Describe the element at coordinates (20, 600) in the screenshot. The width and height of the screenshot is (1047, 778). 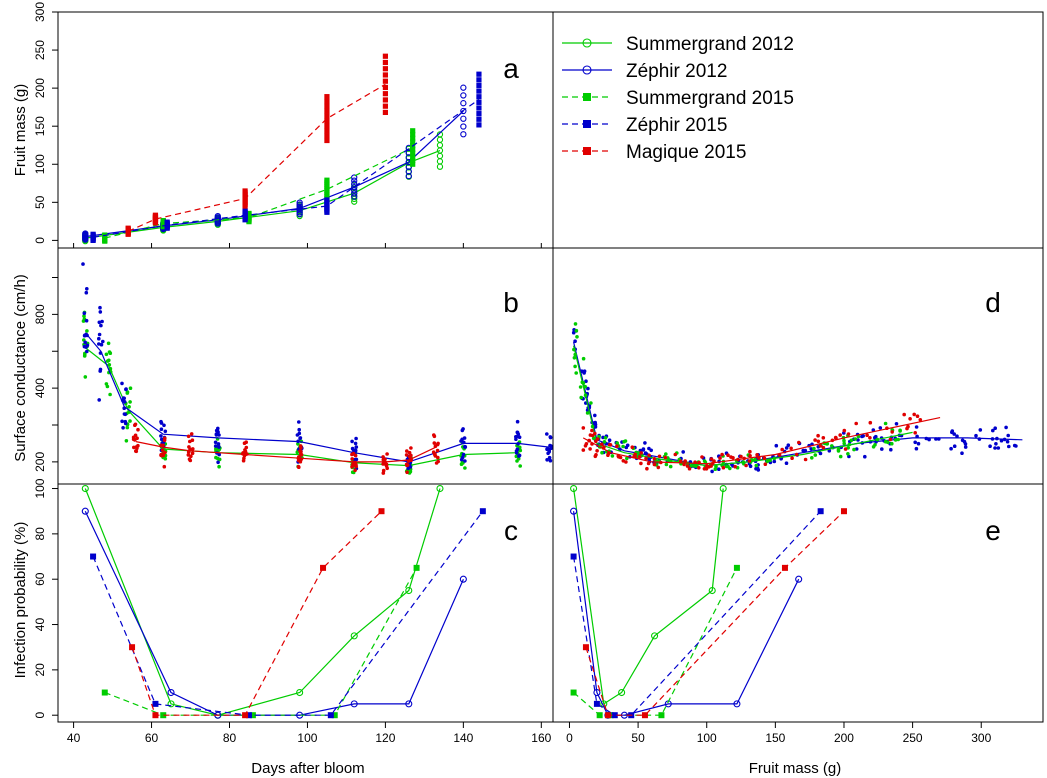
I see `y-axis-label-c: Infection probability (%)` at that location.